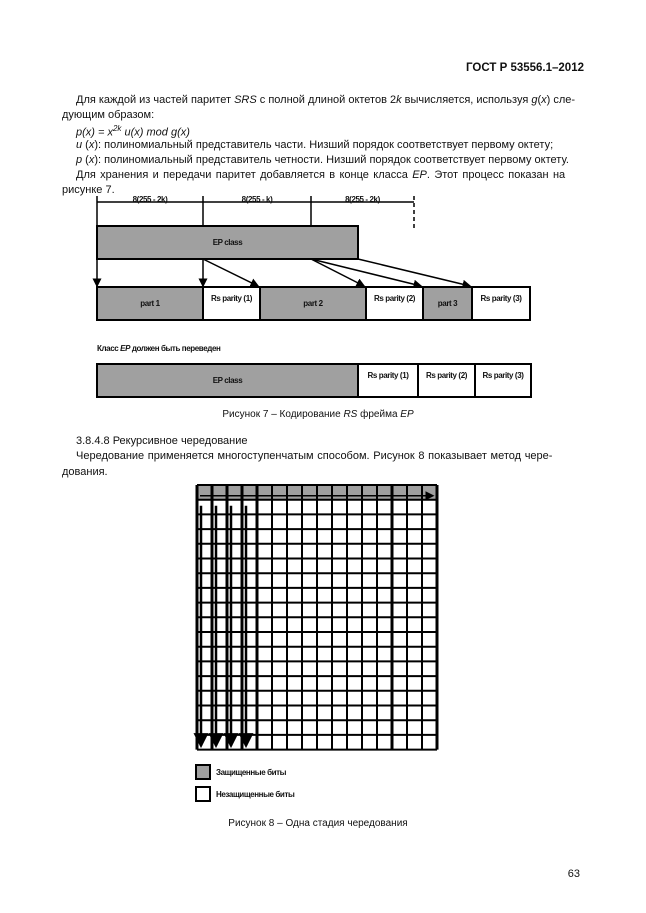  What do you see at coordinates (447, 303) in the screenshot?
I see `part-box: part 3` at bounding box center [447, 303].